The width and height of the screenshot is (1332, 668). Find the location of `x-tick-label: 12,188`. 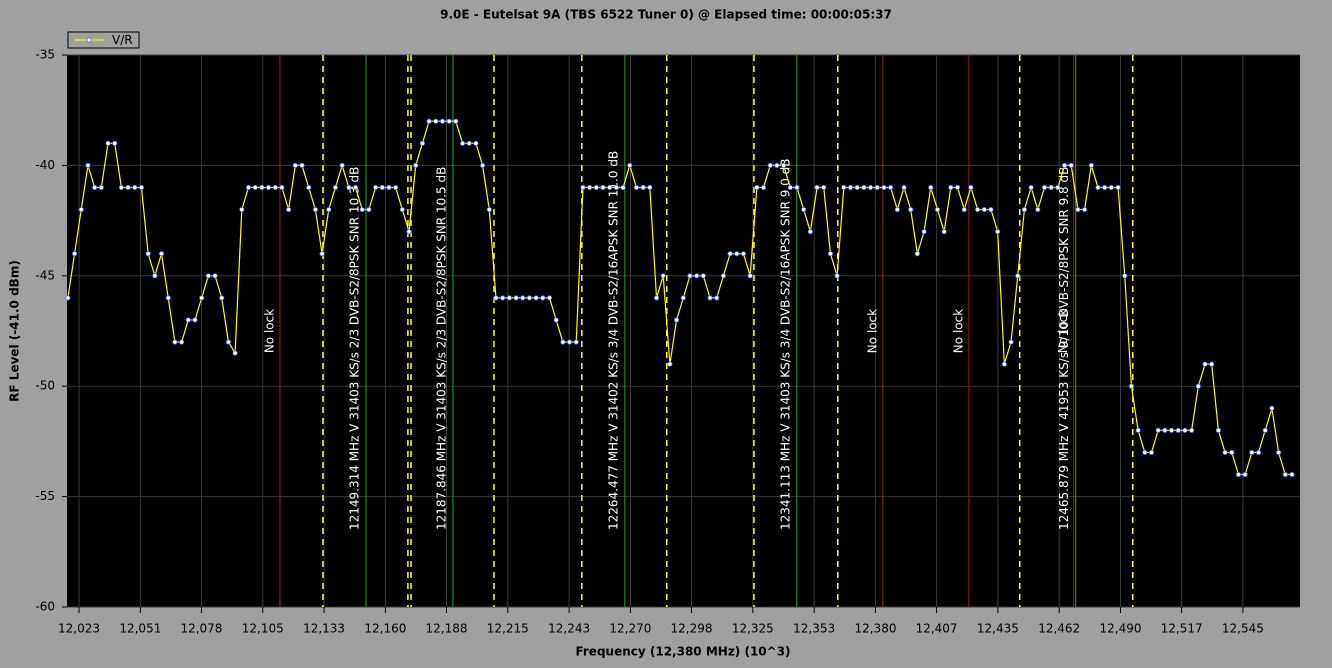

x-tick-label: 12,188 is located at coordinates (446, 629).